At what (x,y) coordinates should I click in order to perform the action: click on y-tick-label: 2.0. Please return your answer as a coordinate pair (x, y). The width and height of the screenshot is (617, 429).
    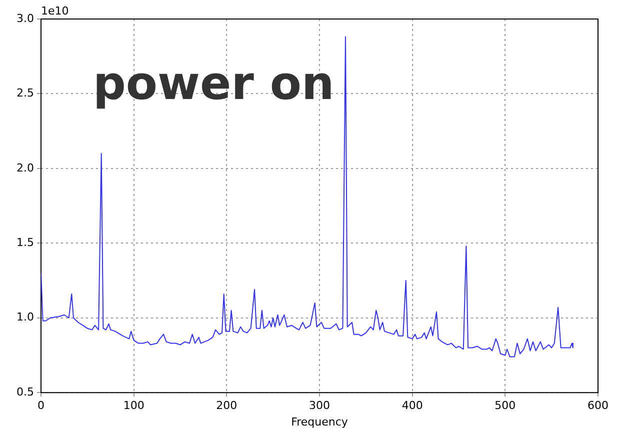
    Looking at the image, I should click on (25, 167).